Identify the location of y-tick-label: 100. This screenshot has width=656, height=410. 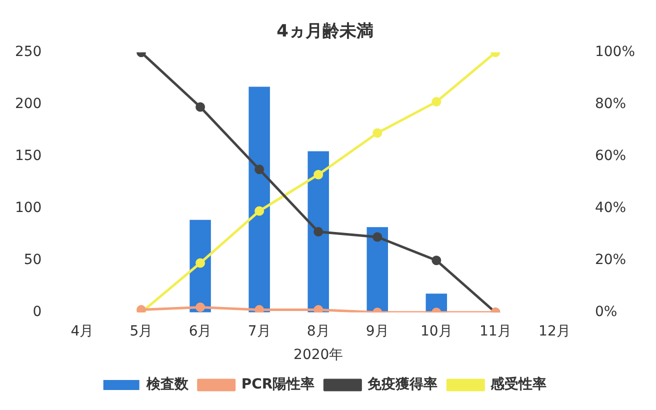
(28, 208).